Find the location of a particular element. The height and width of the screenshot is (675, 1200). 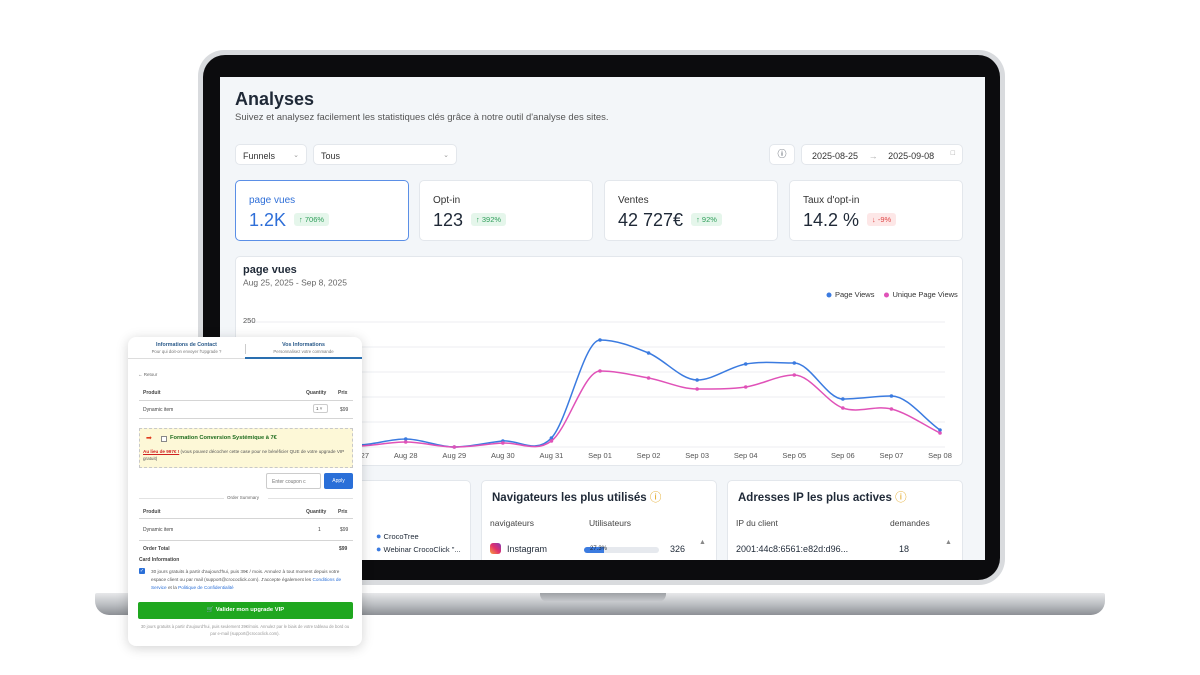

coupon-placeholder: Enter coupon c is located at coordinates (289, 482).